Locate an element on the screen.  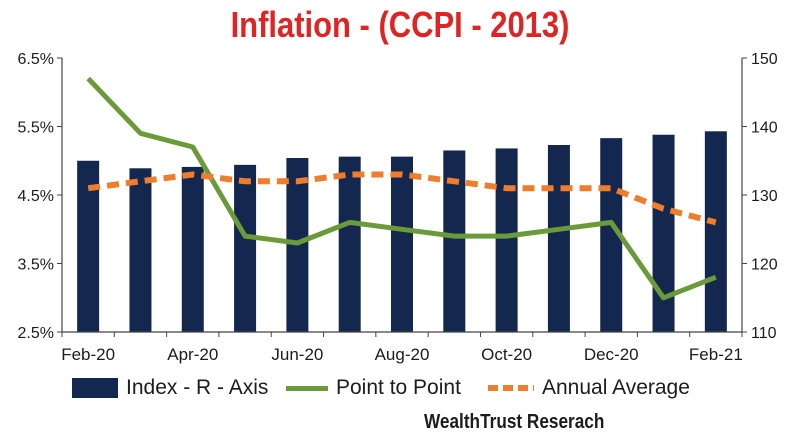
x-tick-label: Aug-20 is located at coordinates (402, 354).